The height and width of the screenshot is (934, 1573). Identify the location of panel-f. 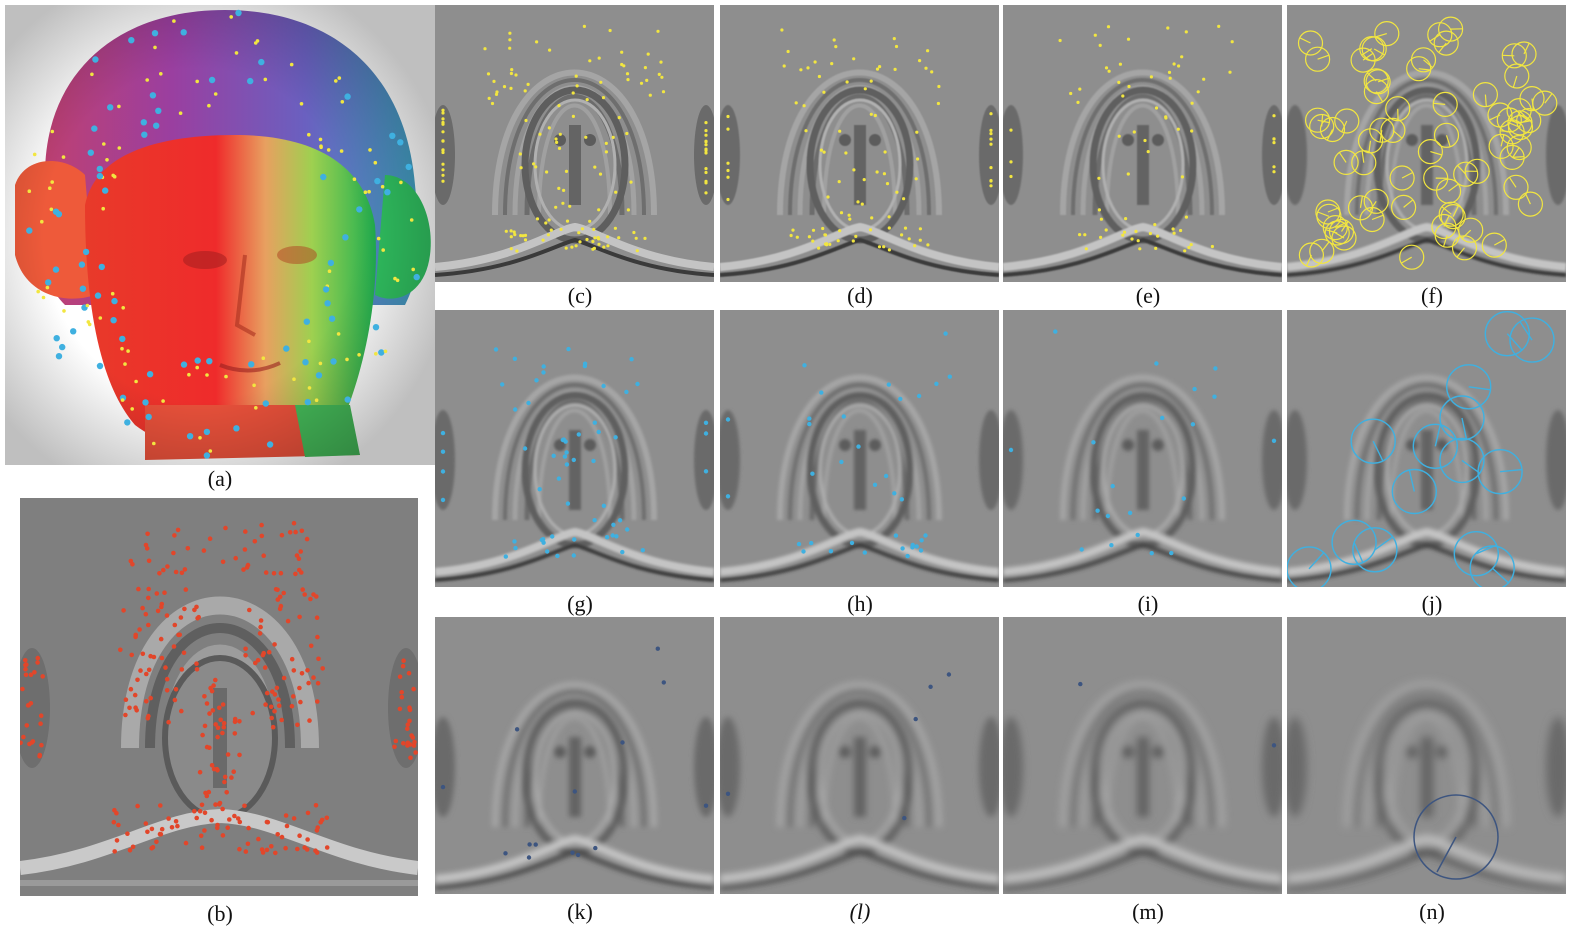
(1426, 143).